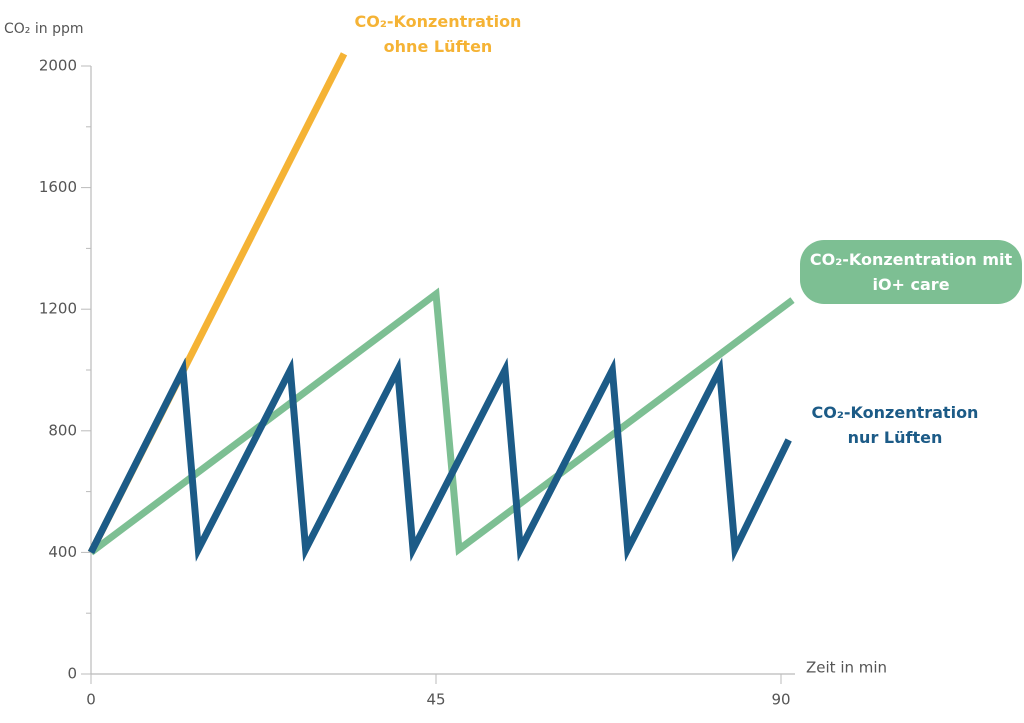 This screenshot has height=723, width=1024. Describe the element at coordinates (72, 674) in the screenshot. I see `y-tick-label: 0` at that location.